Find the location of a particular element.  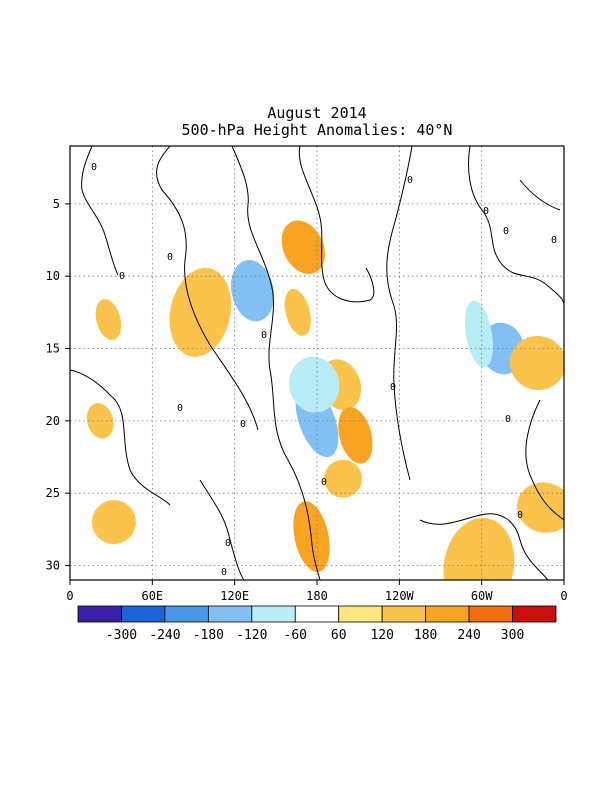

y-axis: 5 10 15 20 25 30 is located at coordinates (58, 385).